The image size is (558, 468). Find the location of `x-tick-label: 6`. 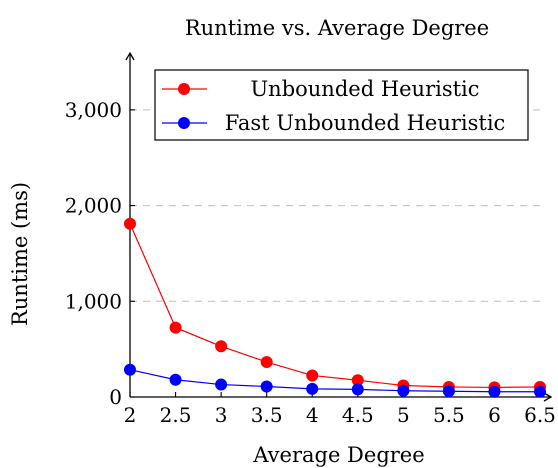

x-tick-label: 6 is located at coordinates (494, 415).